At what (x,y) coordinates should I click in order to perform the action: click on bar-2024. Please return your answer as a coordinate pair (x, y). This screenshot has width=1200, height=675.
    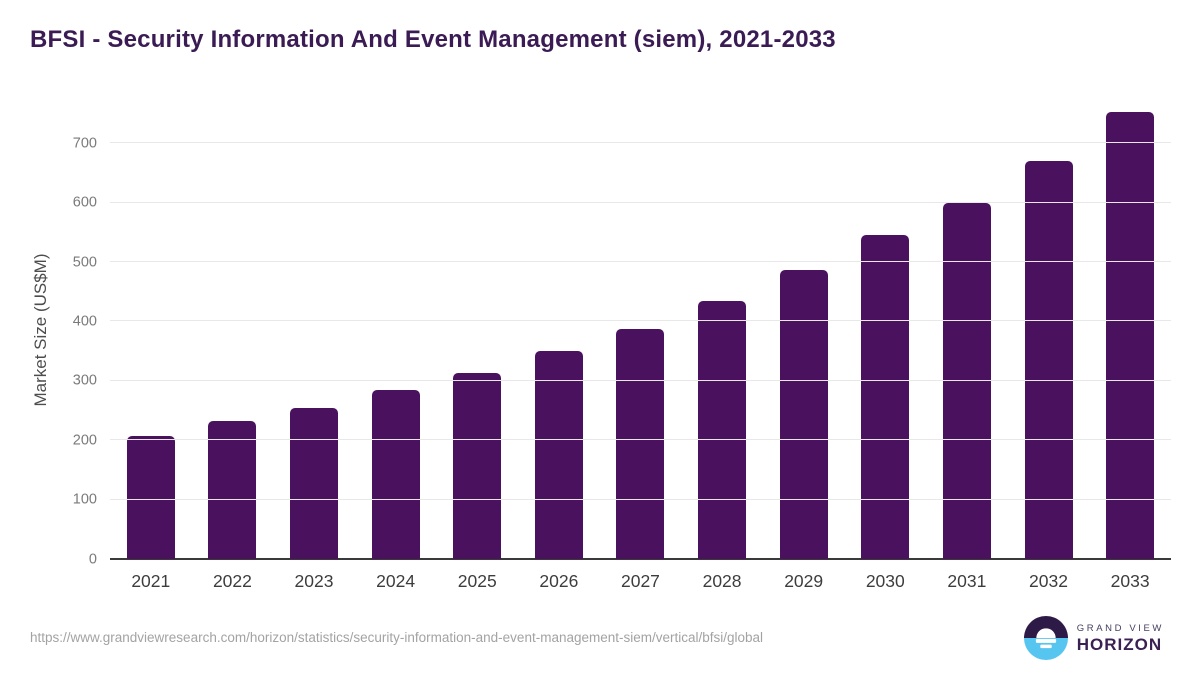
    Looking at the image, I should click on (395, 474).